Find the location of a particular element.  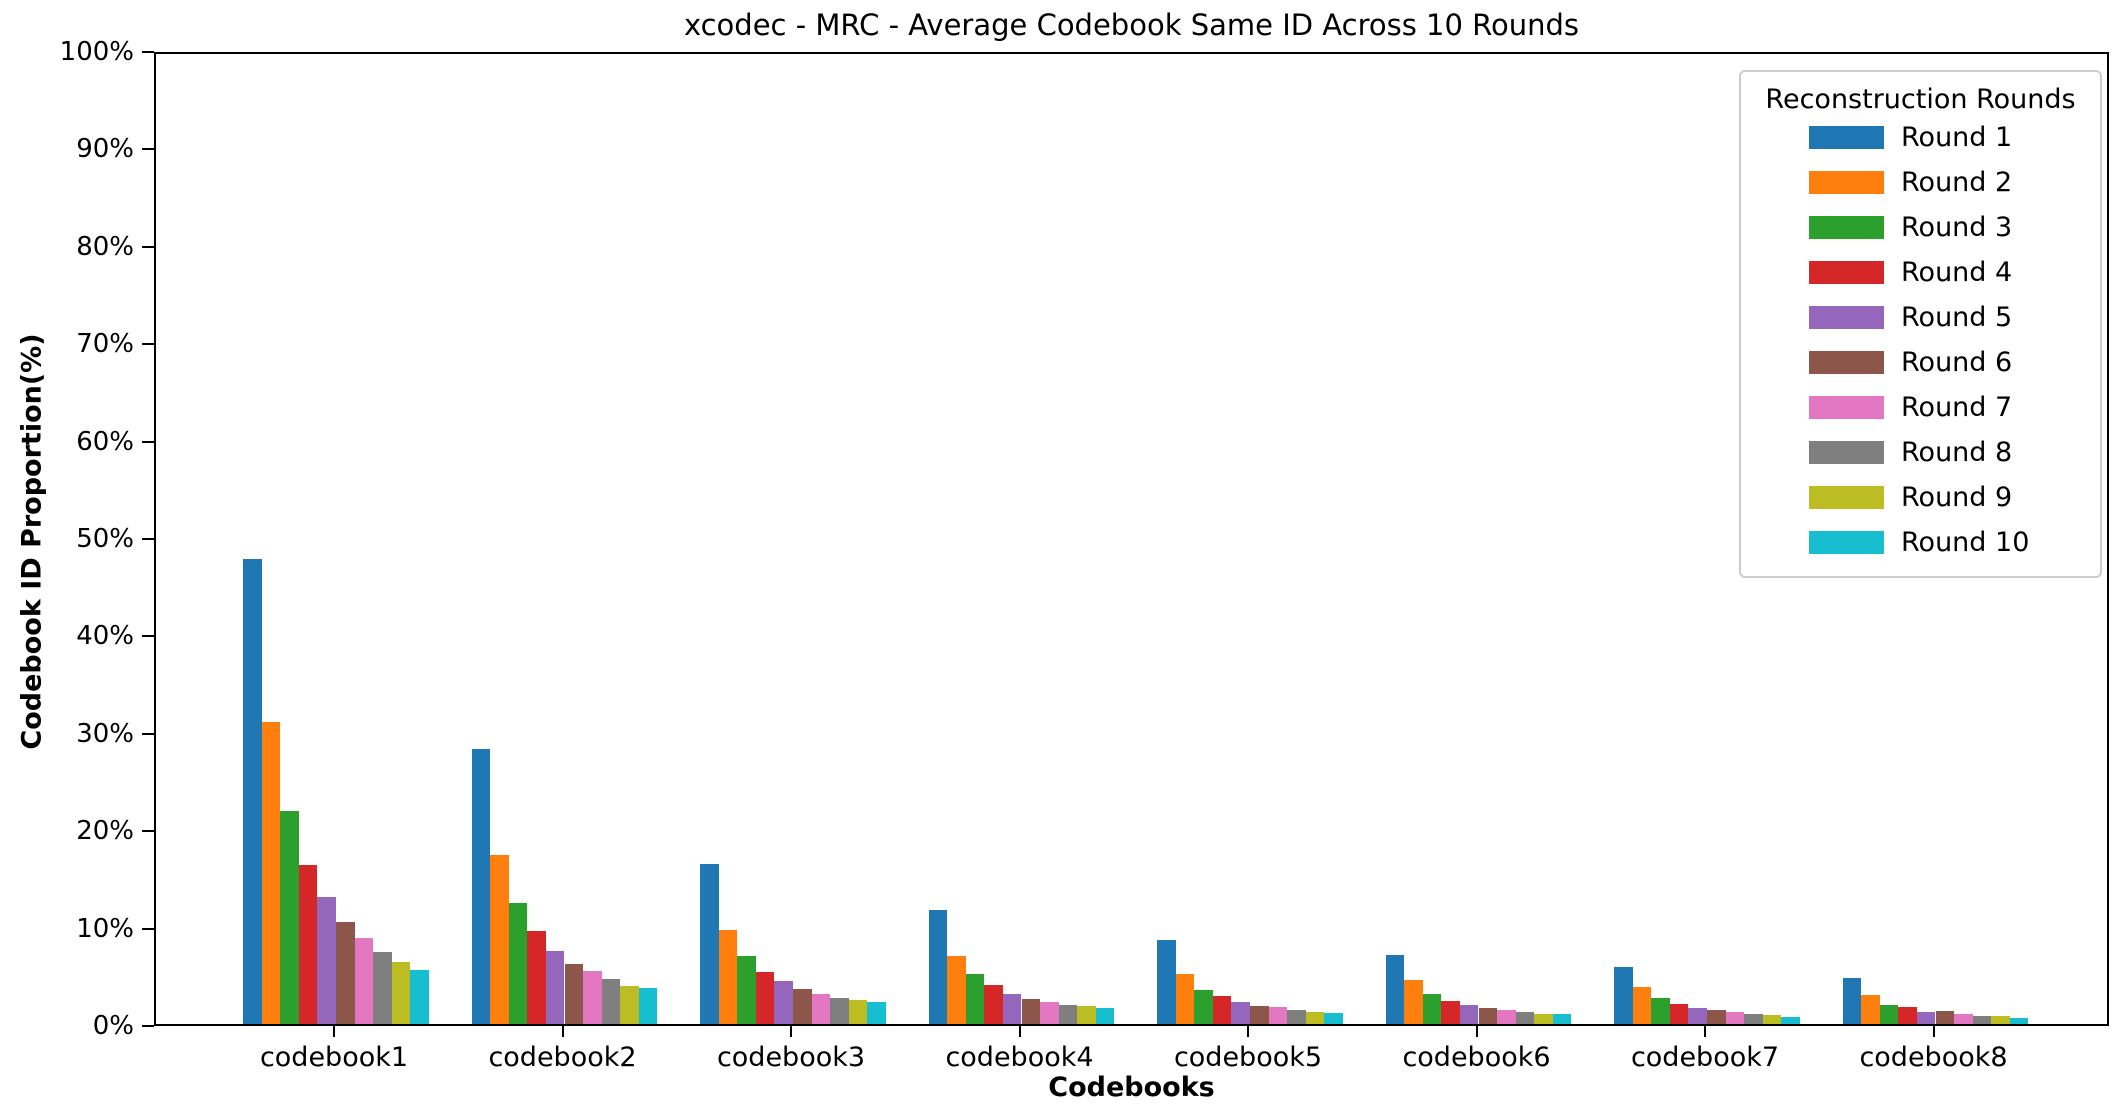

ytick-mark-70% is located at coordinates (148, 344).